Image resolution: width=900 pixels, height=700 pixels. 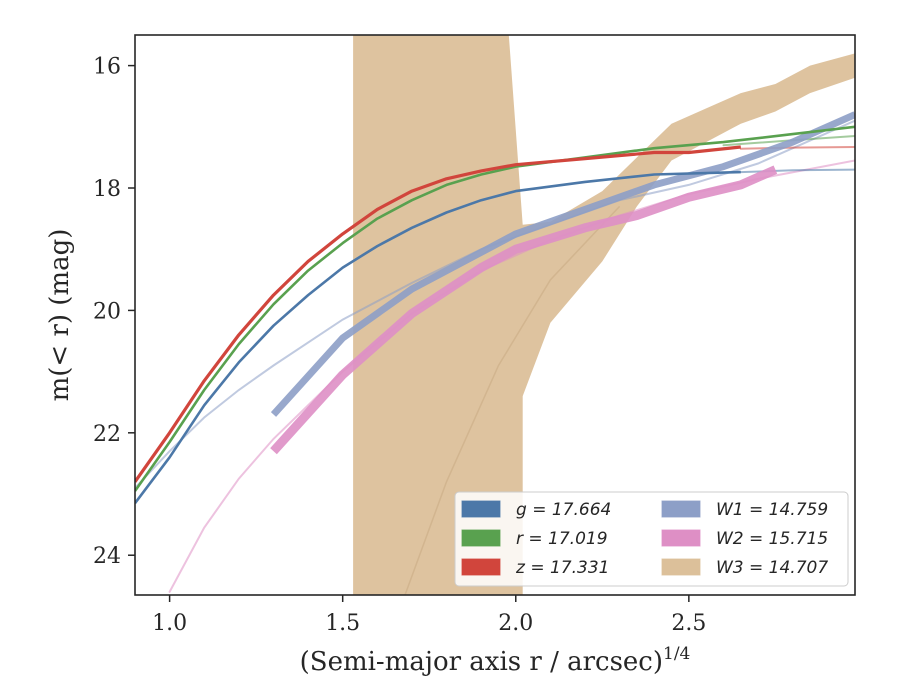 I want to click on legend-label-W1: W1 = 14.759, so click(x=772, y=510).